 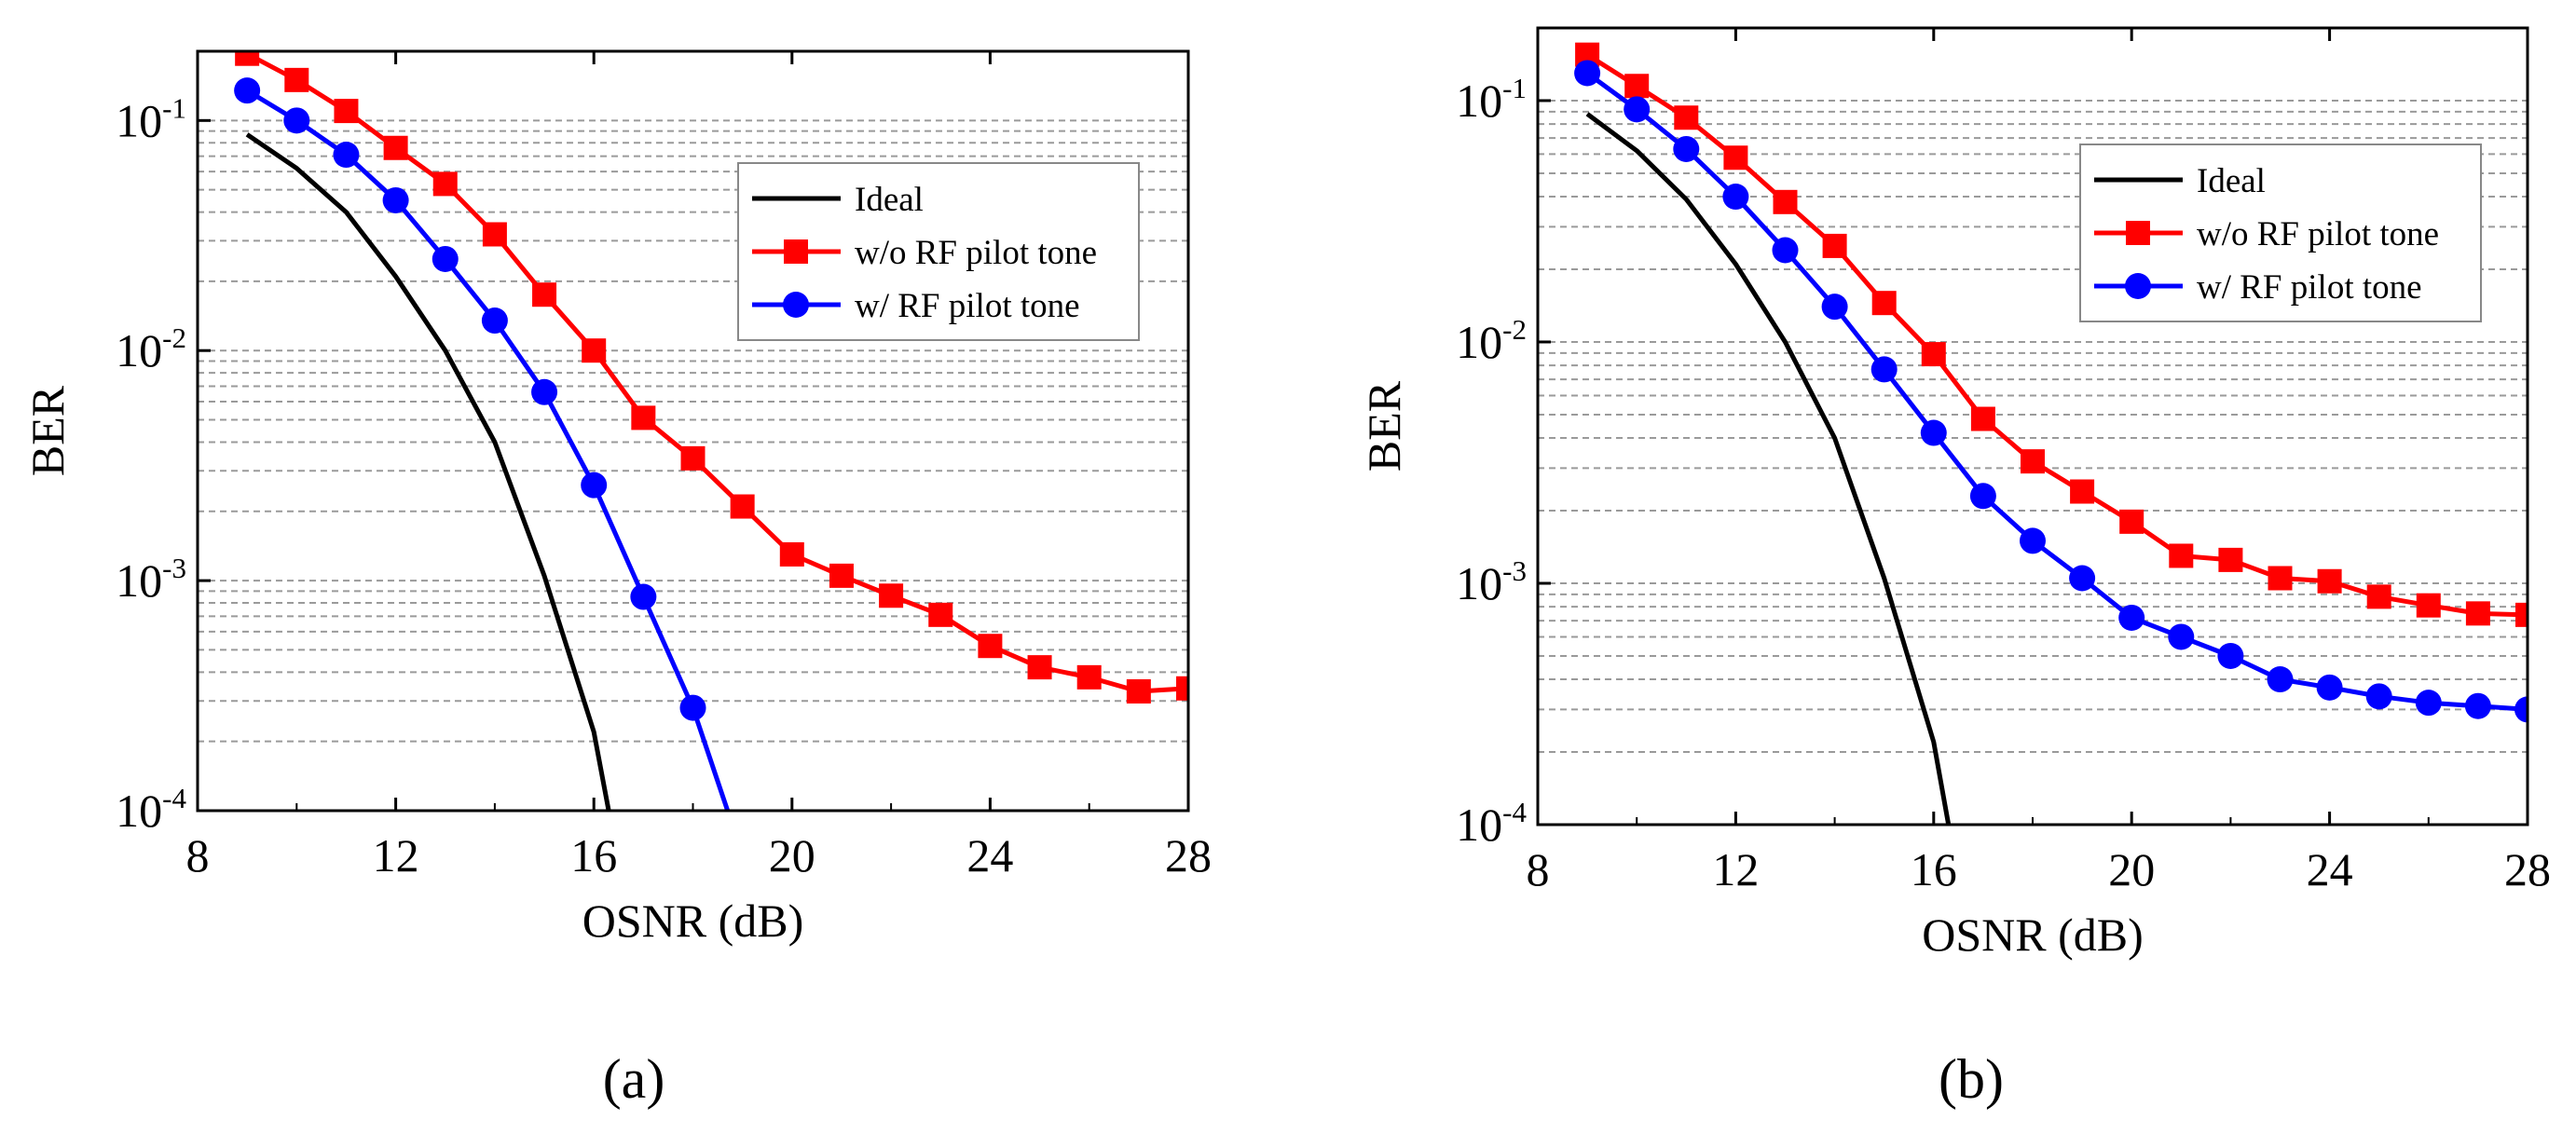 I want to click on legend-marker-square, so click(x=2138, y=233).